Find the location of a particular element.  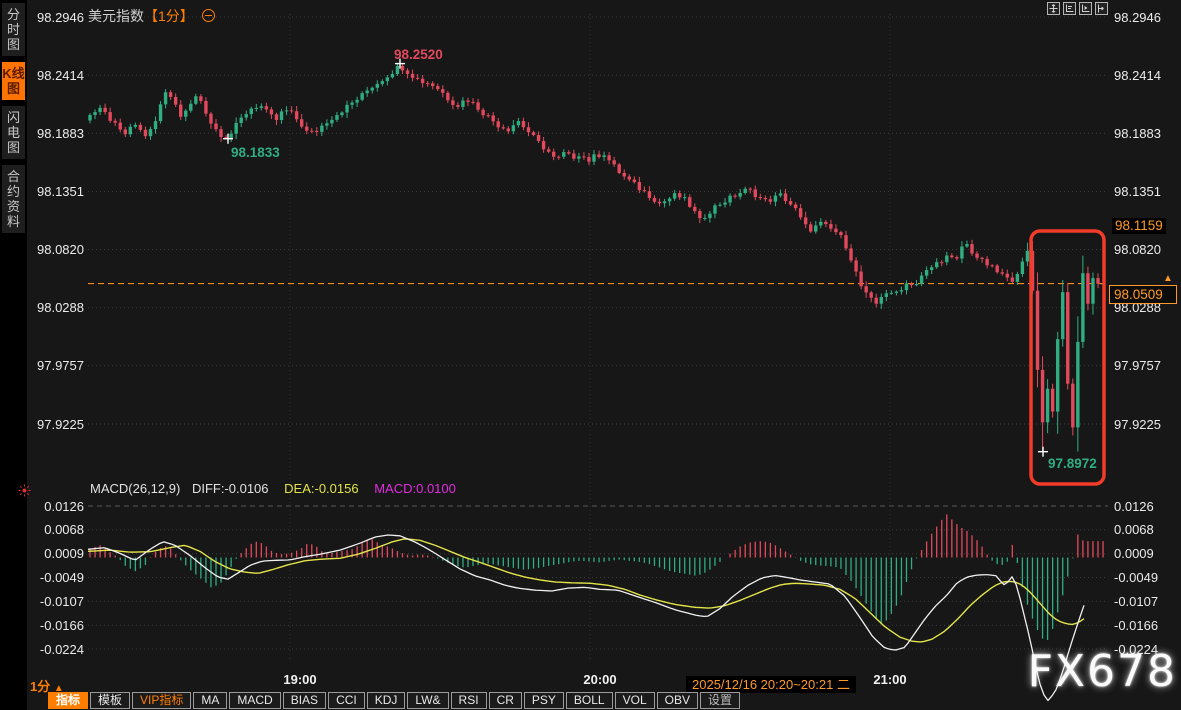

tab-MA: MA is located at coordinates (210, 700).